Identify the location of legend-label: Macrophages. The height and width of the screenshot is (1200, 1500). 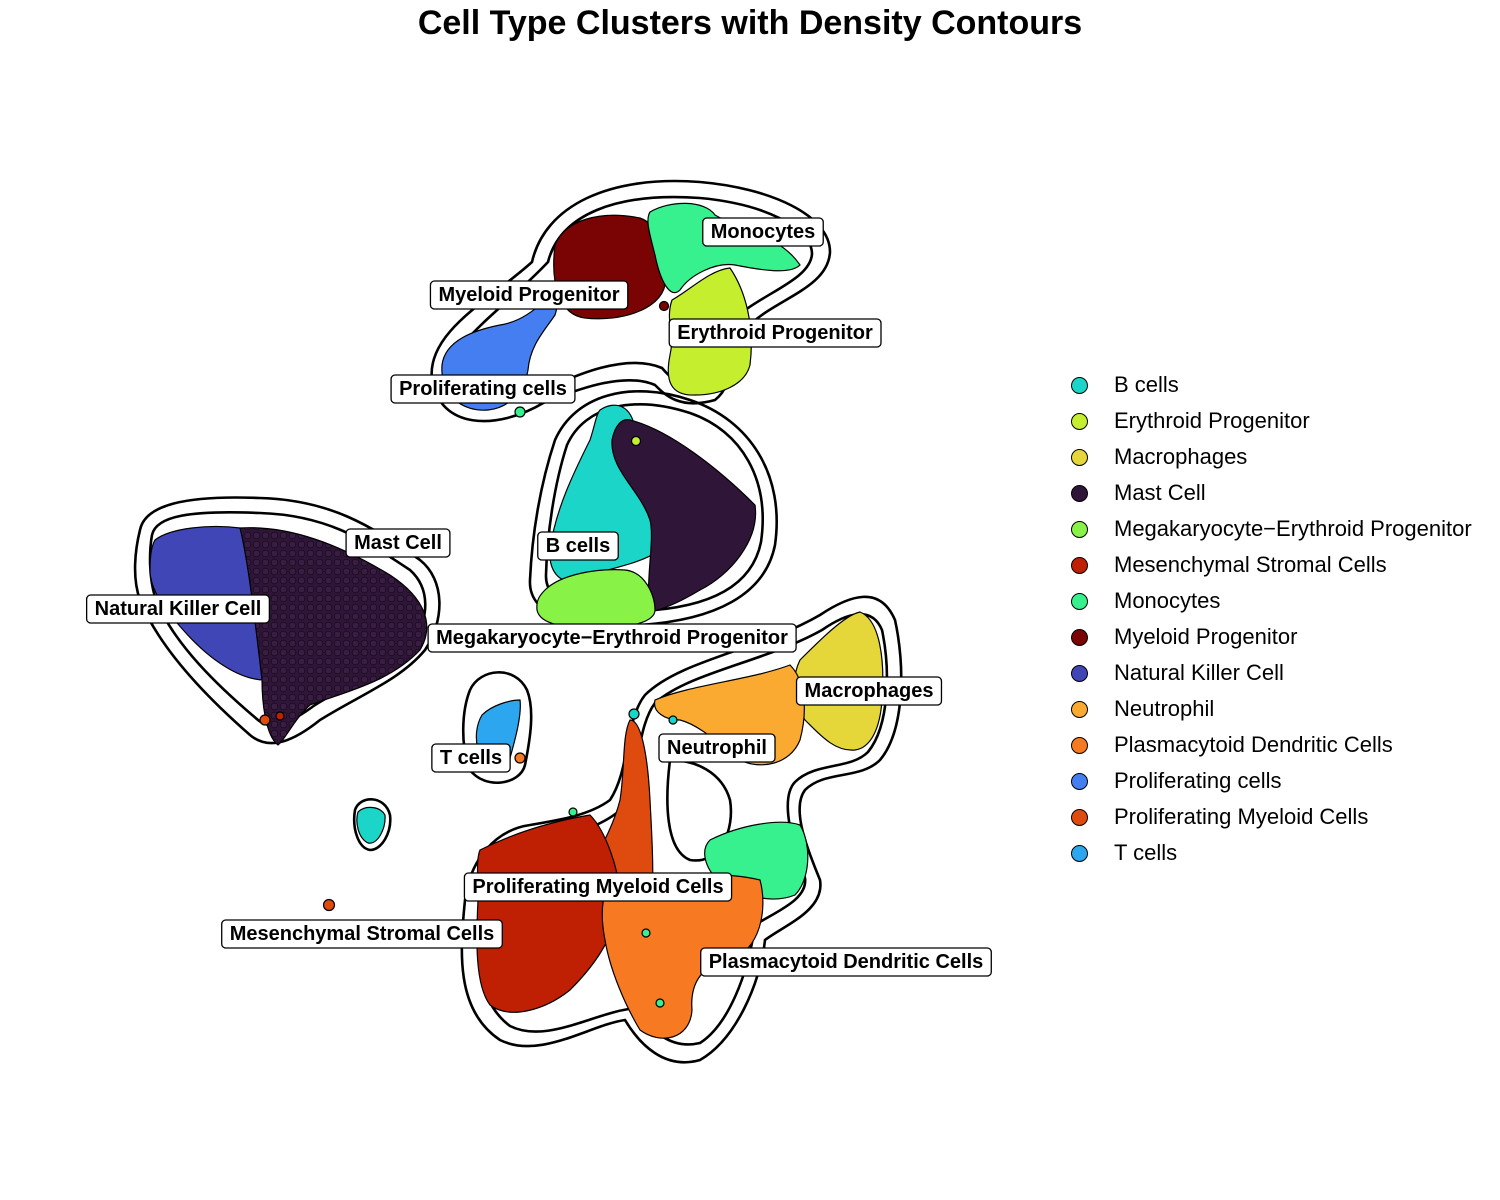
(1181, 456).